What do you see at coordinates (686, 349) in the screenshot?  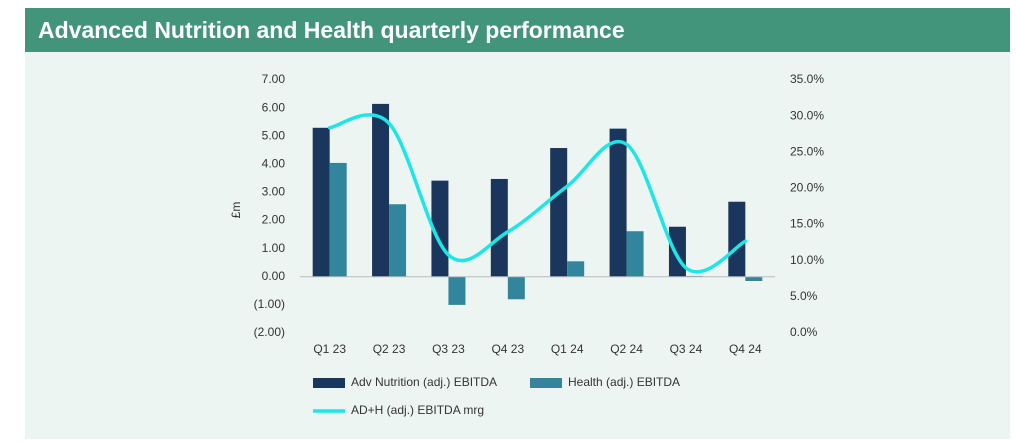 I see `x-tick-label: Q3 24` at bounding box center [686, 349].